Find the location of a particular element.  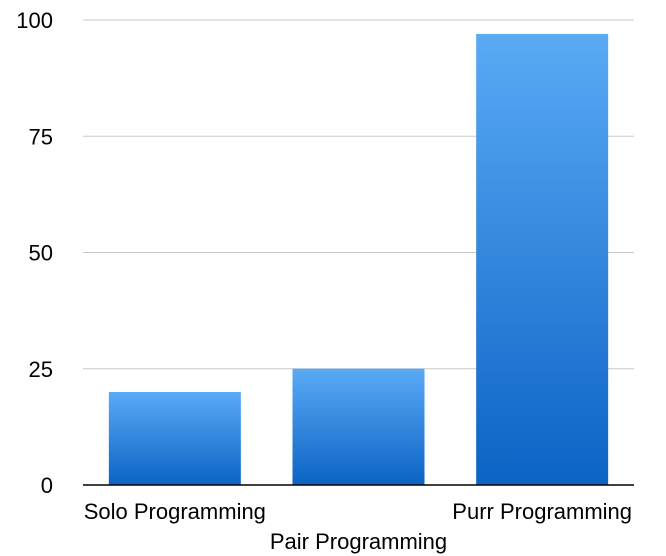

y-tick-label-75: 75 is located at coordinates (41, 136).